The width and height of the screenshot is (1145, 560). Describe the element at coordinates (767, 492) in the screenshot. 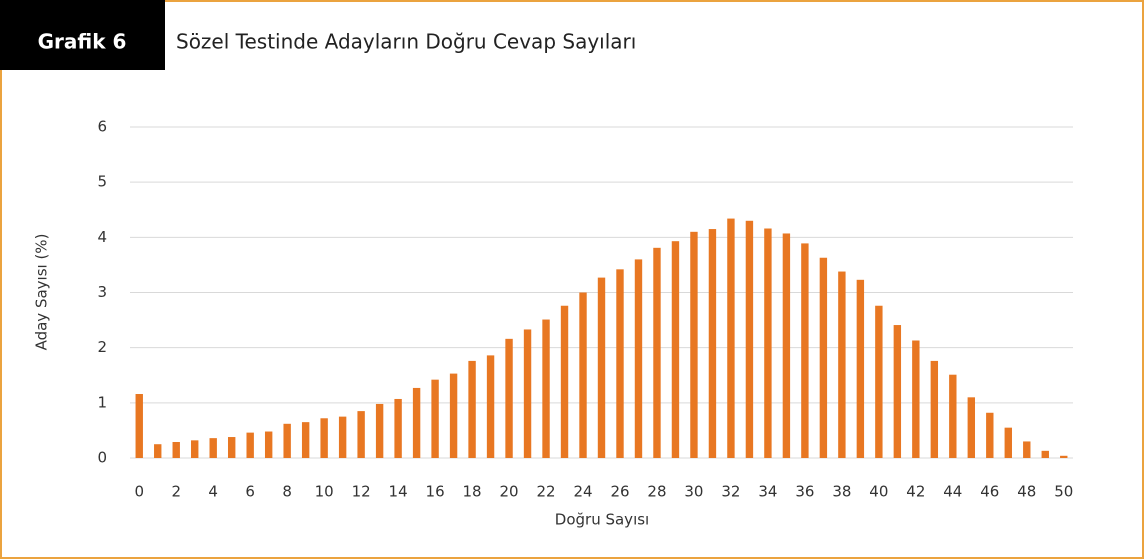

I see `x-tick-label: 34` at that location.